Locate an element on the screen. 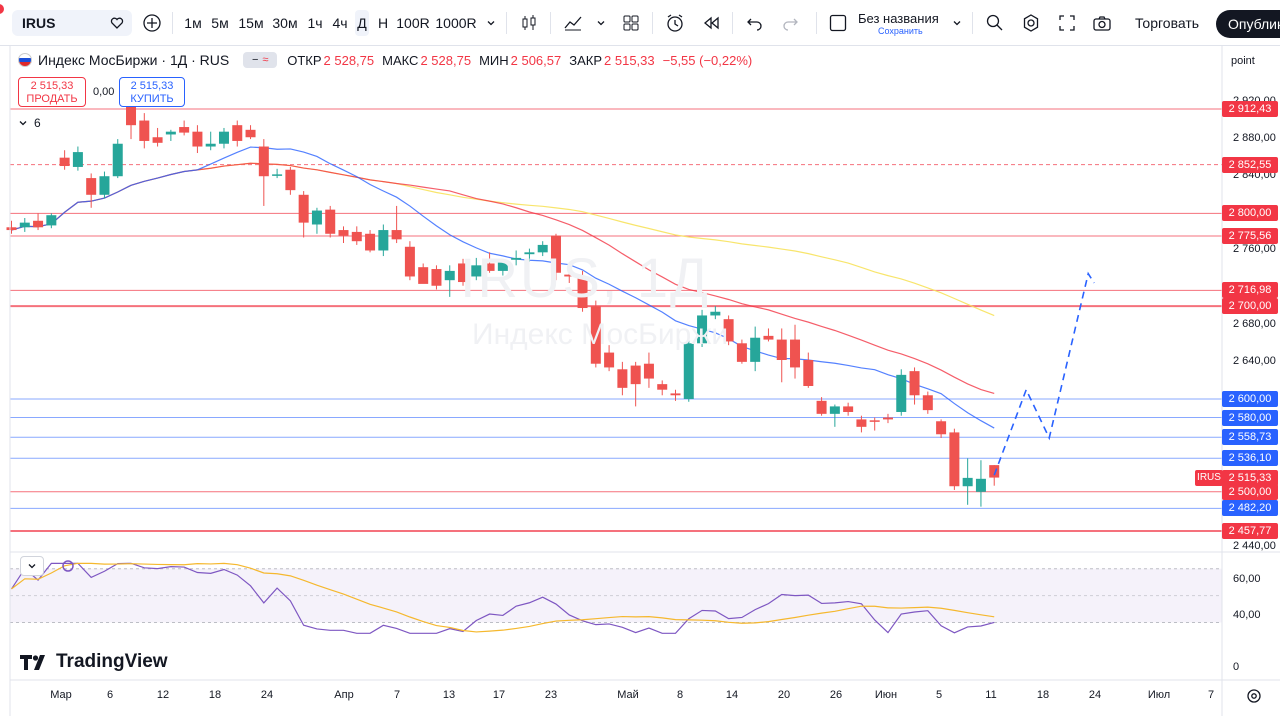 The image size is (1280, 716). layout-name-button: Без названия Сохранить is located at coordinates (898, 24).